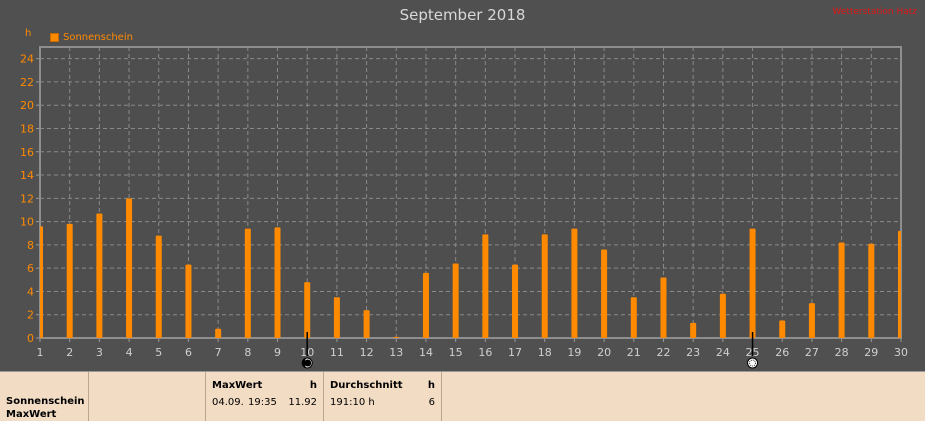  I want to click on x-tick-label: 16, so click(485, 352).